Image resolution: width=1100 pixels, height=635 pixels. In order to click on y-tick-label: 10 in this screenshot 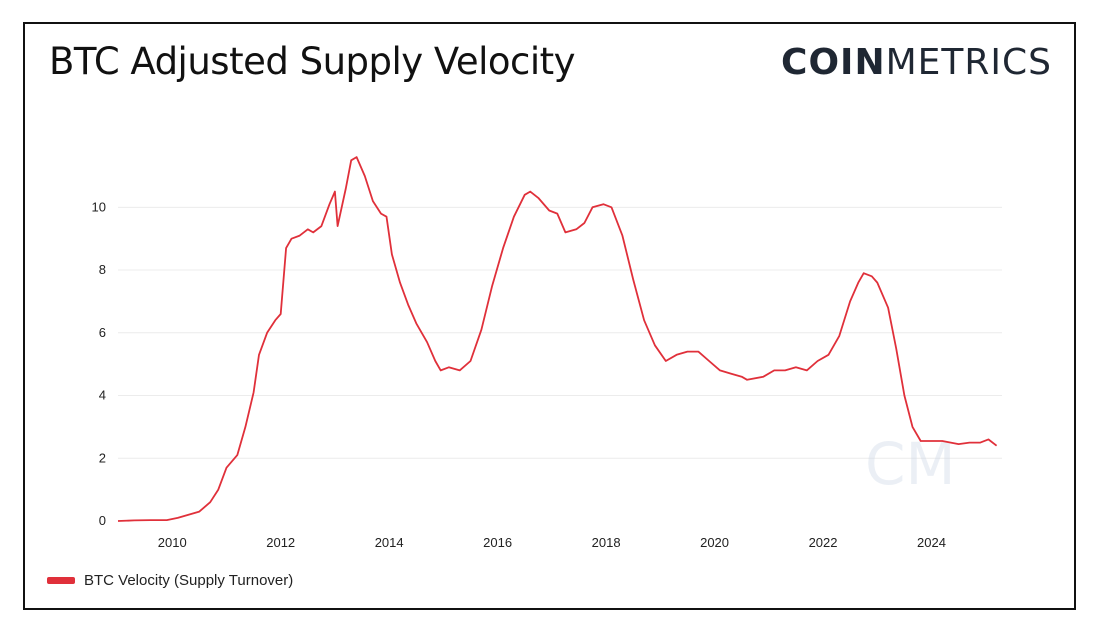, I will do `click(99, 206)`.